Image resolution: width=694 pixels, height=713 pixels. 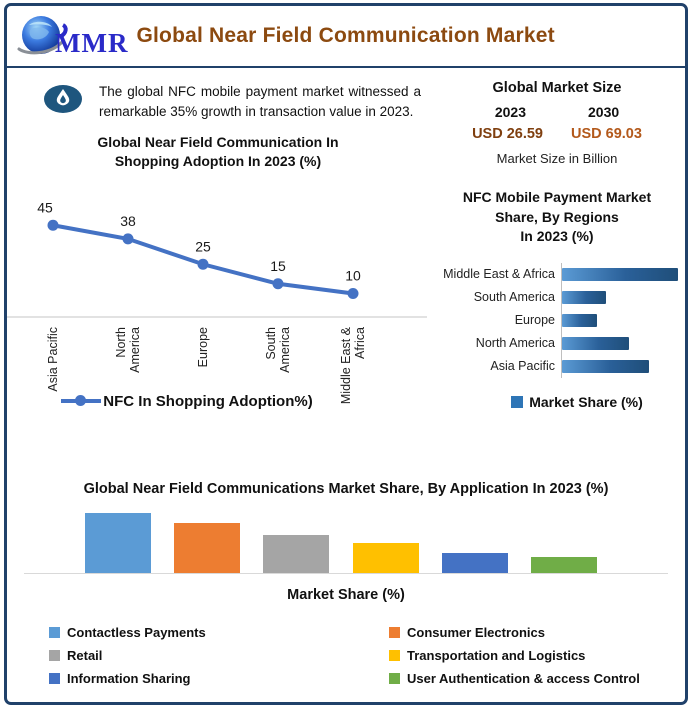 I want to click on region-row: Europe, so click(x=560, y=320).